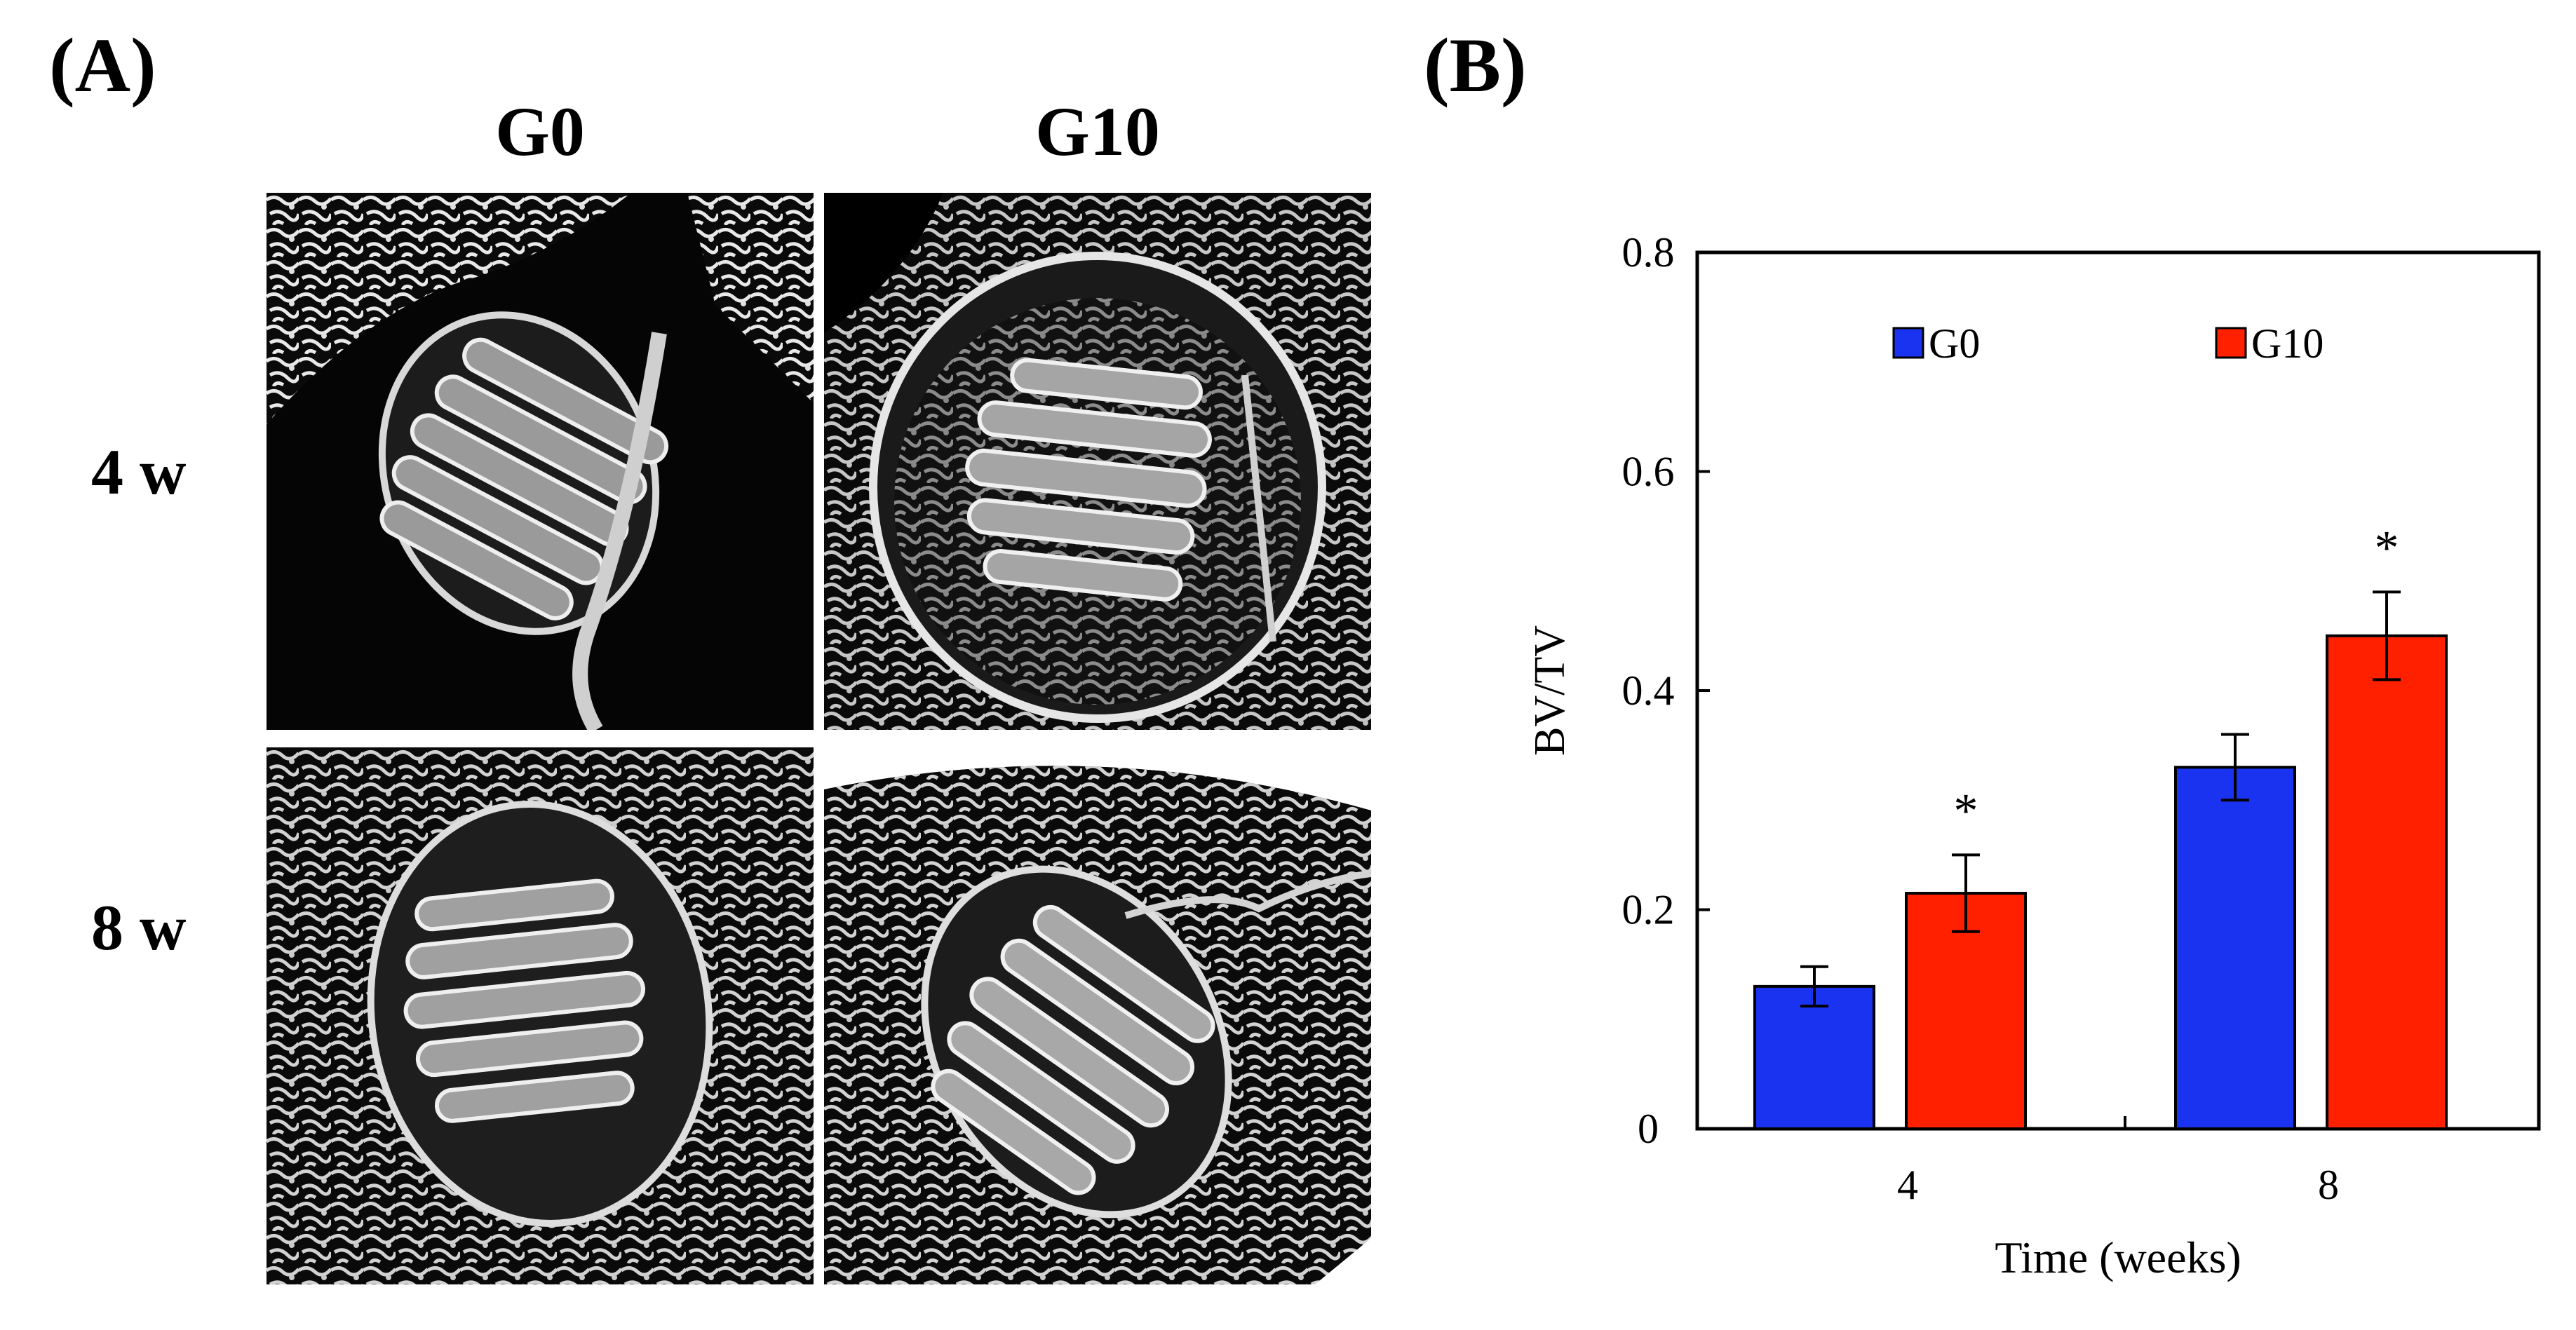 The width and height of the screenshot is (2576, 1330). I want to click on microct-image-g0-8w, so click(540, 1015).